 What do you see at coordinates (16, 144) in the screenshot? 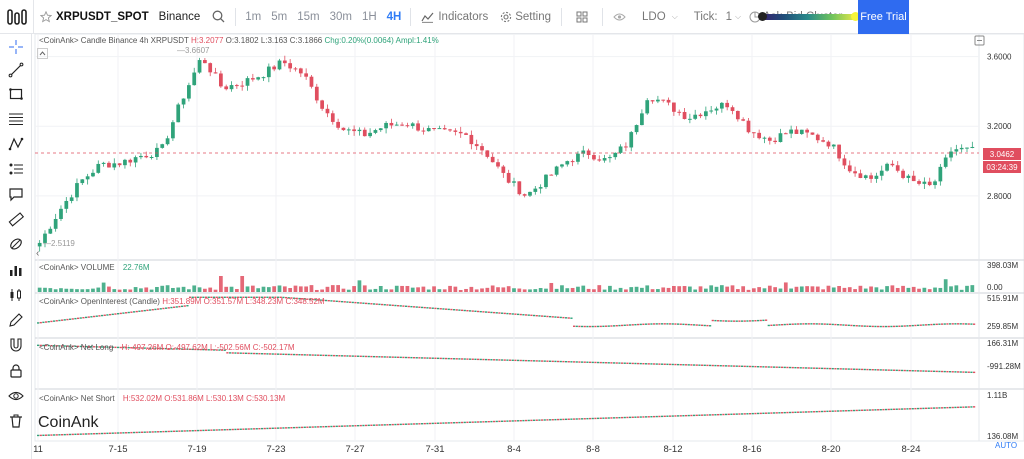
I see `pattern-icon` at bounding box center [16, 144].